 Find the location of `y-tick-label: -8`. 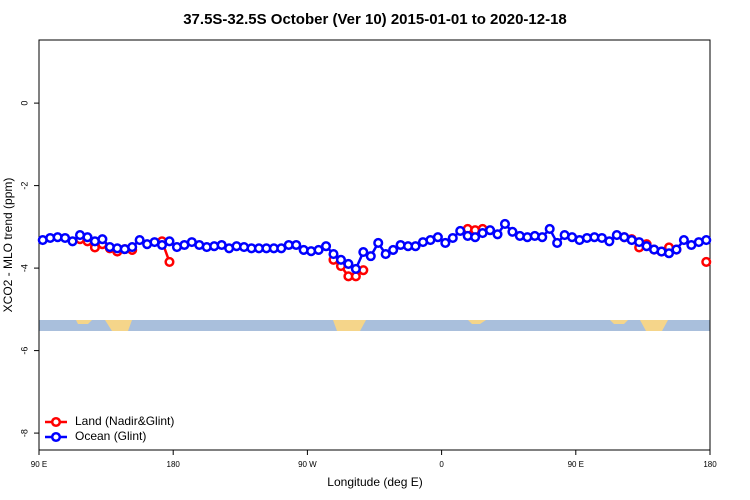

y-tick-label: -8 is located at coordinates (24, 433).